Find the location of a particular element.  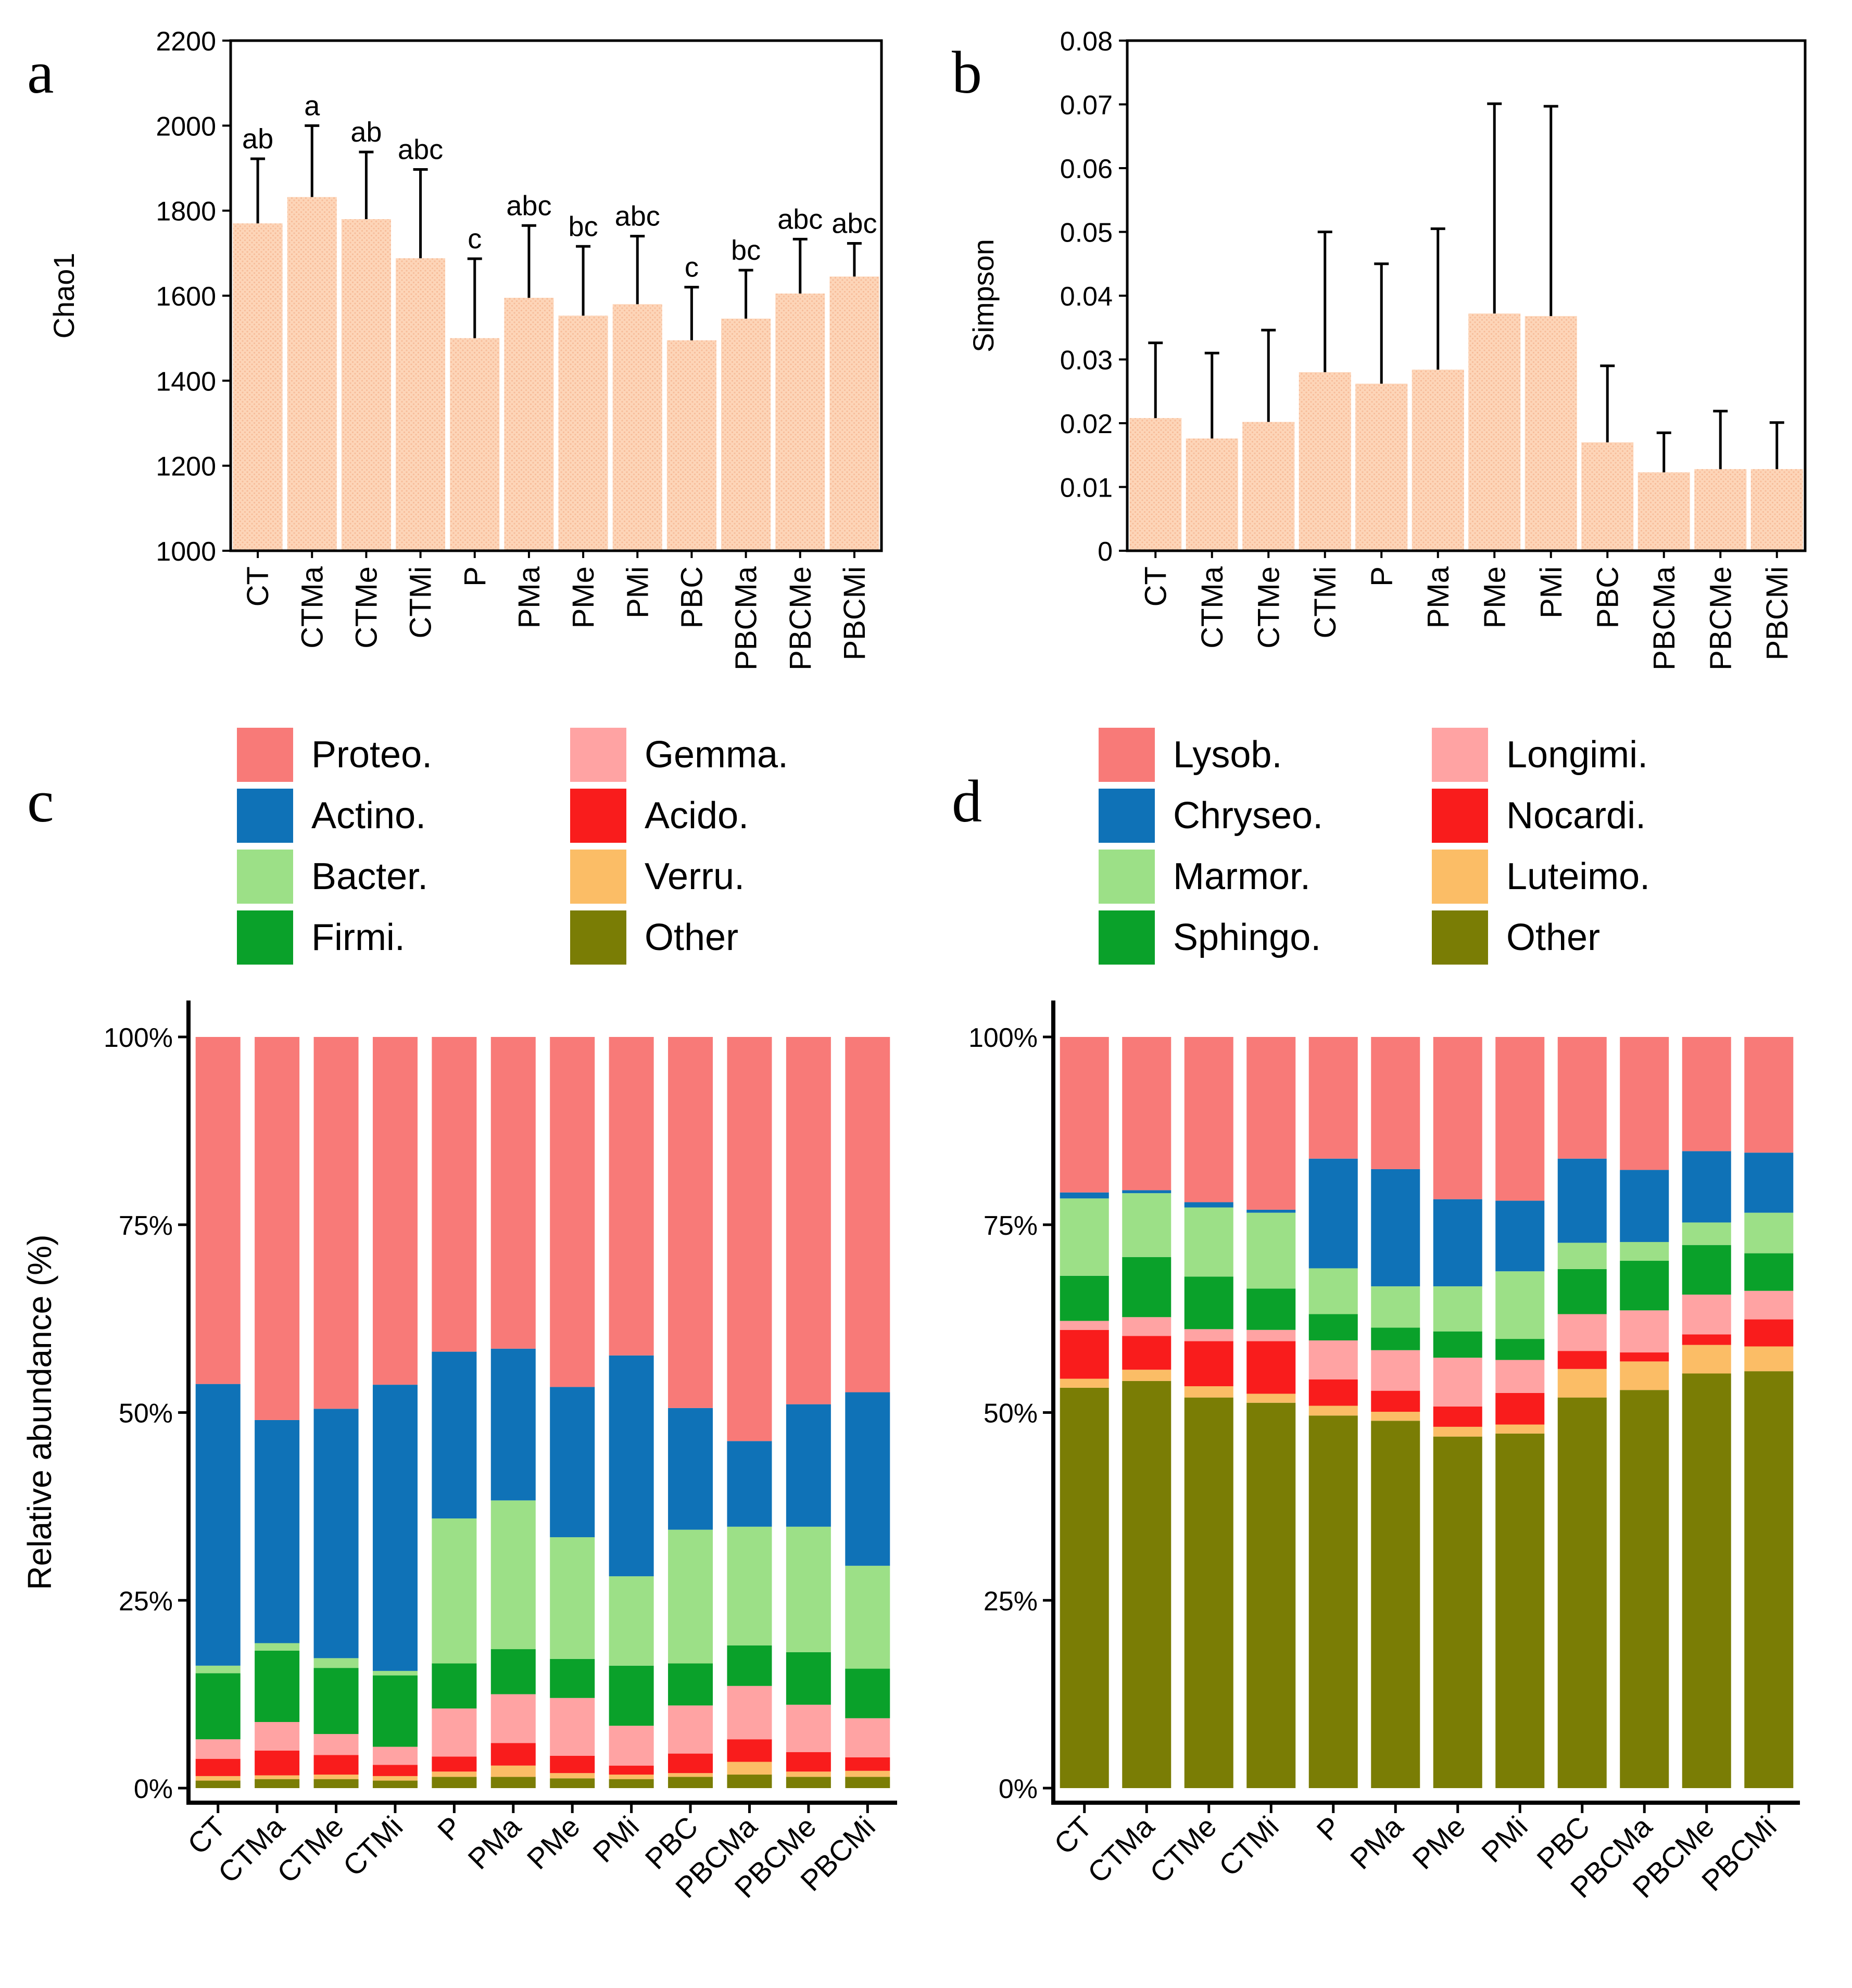

bar-segment-PBCMe-verru is located at coordinates (808, 1774).